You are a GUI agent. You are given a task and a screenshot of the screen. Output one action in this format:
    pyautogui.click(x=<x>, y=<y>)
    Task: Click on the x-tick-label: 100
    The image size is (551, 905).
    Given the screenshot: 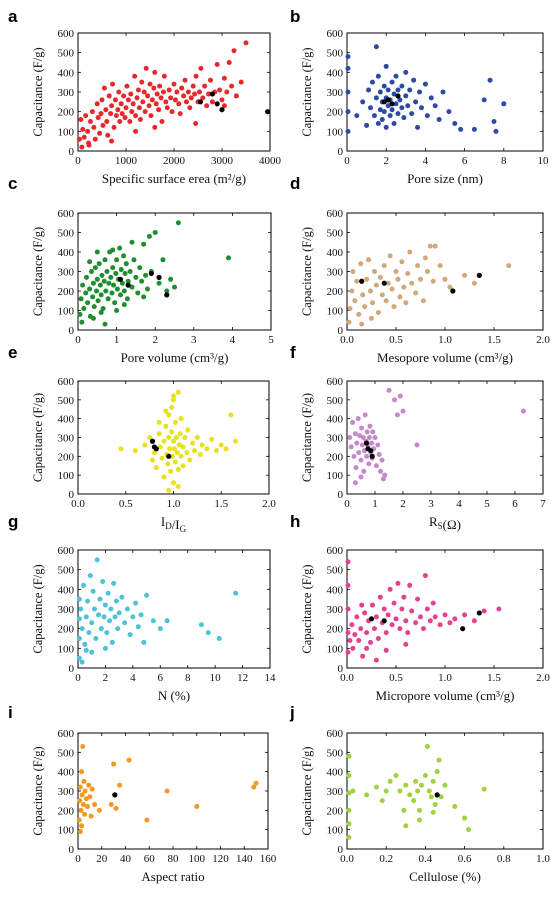 What is the action you would take?
    pyautogui.click(x=197, y=859)
    